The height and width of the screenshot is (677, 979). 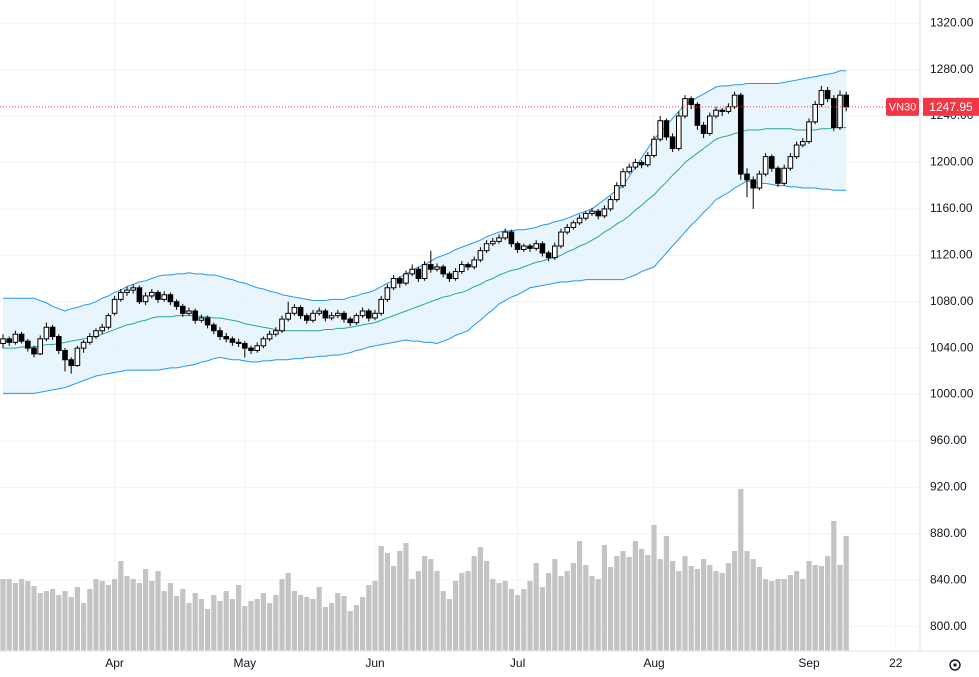 I want to click on settings-button, so click(x=955, y=665).